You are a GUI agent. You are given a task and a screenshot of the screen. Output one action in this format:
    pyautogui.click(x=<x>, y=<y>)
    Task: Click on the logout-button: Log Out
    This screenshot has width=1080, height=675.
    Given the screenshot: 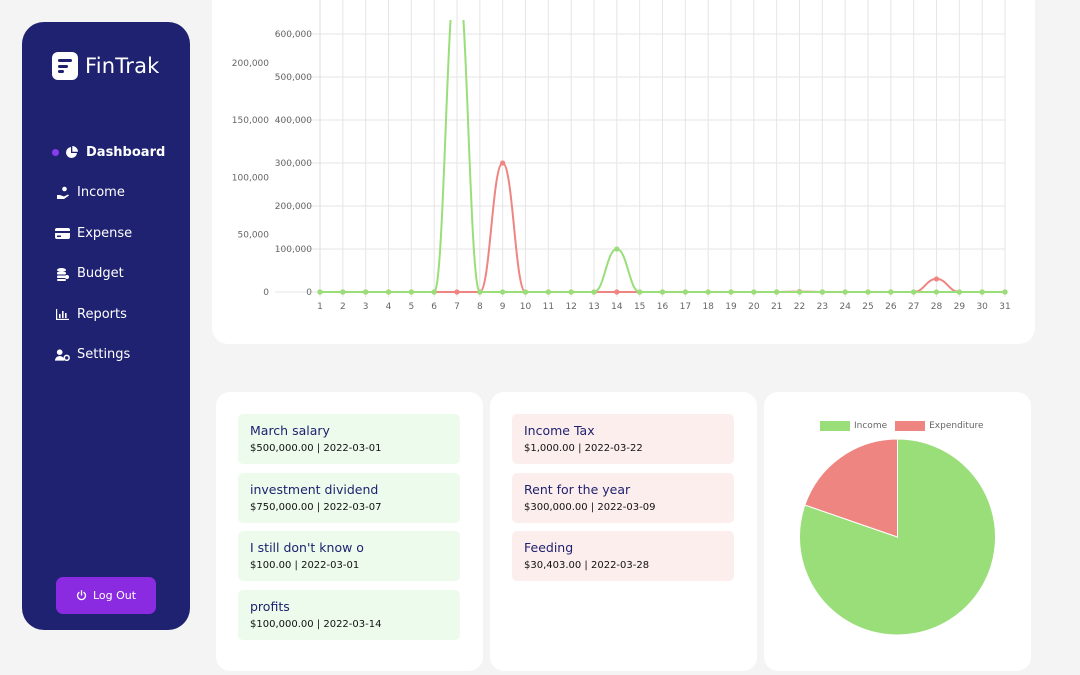 What is the action you would take?
    pyautogui.click(x=106, y=595)
    